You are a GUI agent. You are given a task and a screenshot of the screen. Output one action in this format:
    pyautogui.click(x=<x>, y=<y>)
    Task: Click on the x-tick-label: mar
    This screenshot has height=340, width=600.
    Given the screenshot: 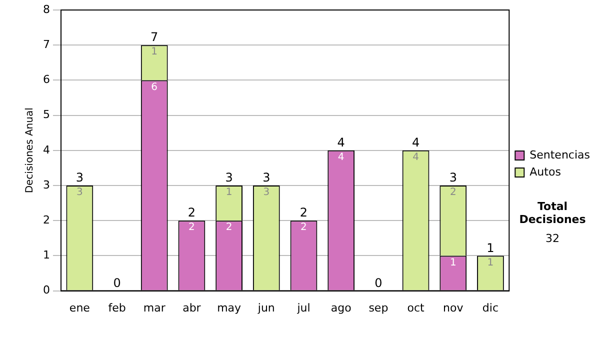 What is the action you would take?
    pyautogui.click(x=154, y=307)
    